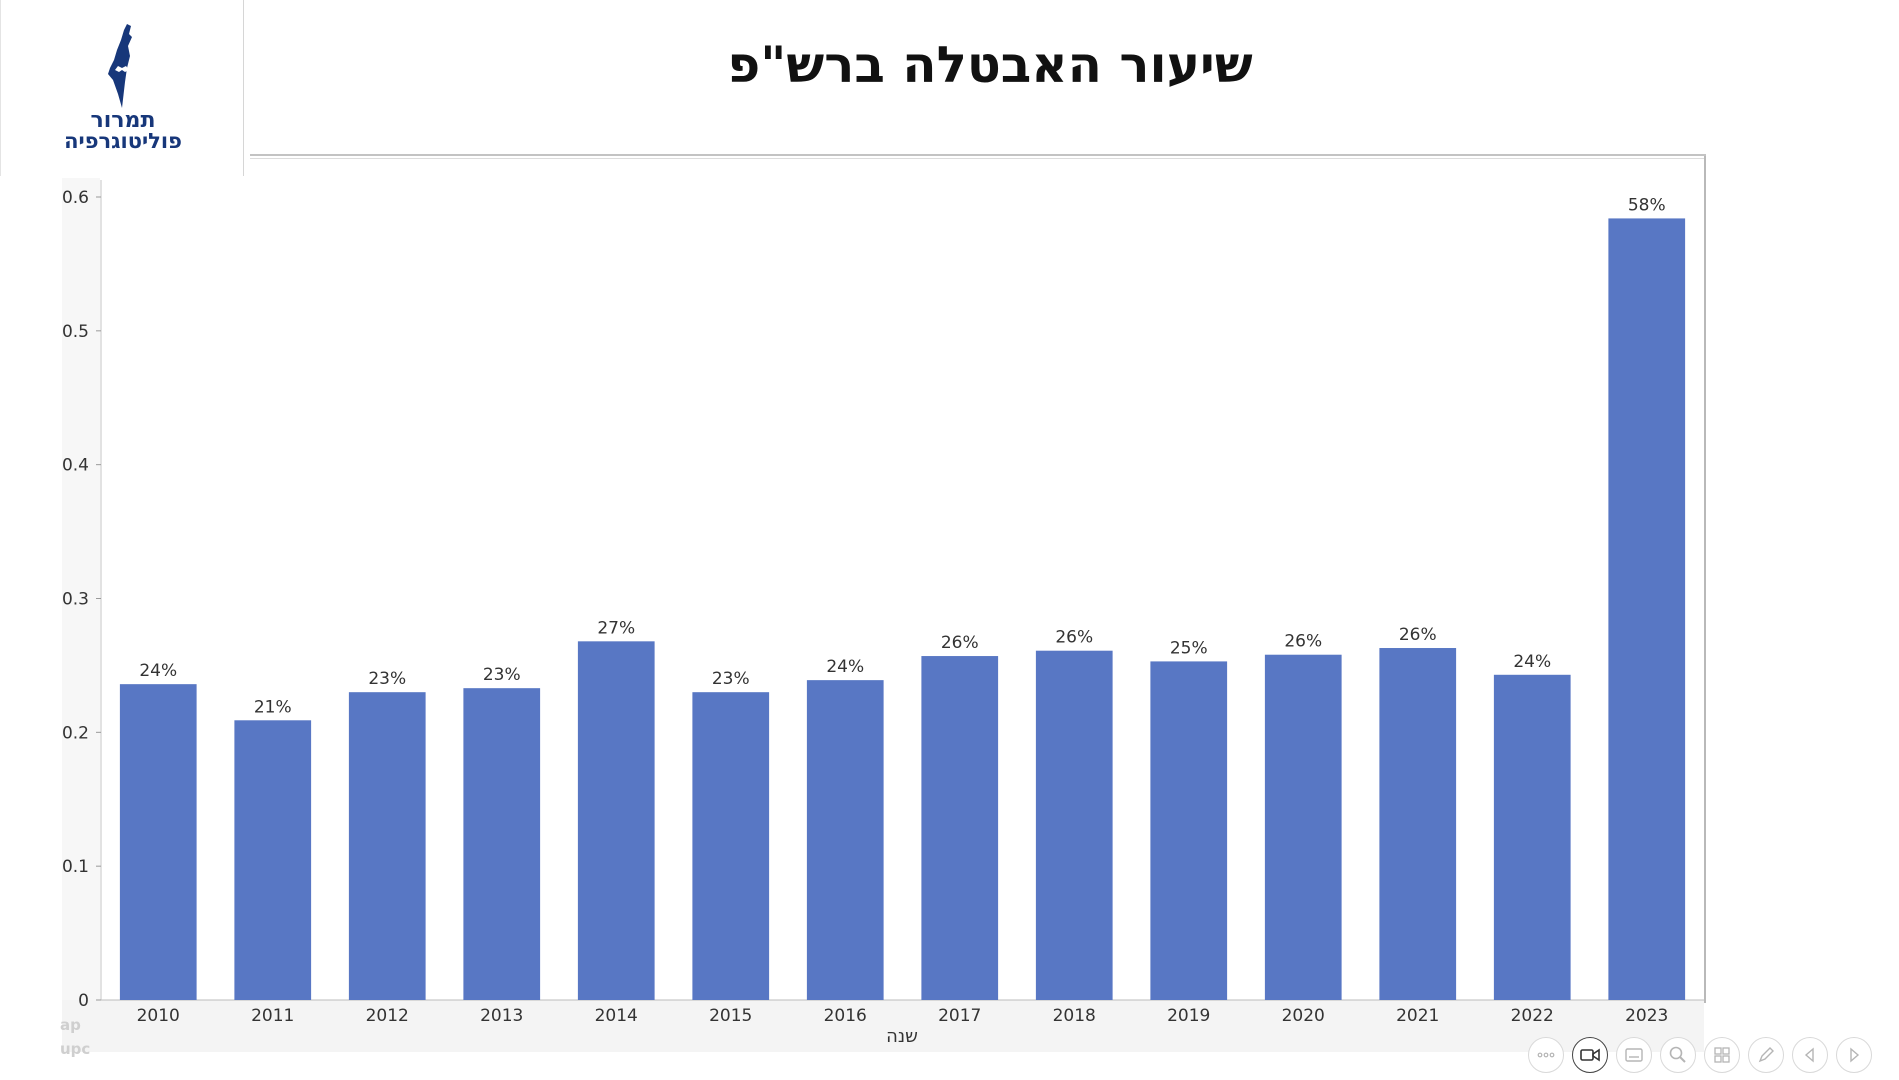 The image size is (1899, 1080). I want to click on slideshow-toolbar, so click(1700, 1057).